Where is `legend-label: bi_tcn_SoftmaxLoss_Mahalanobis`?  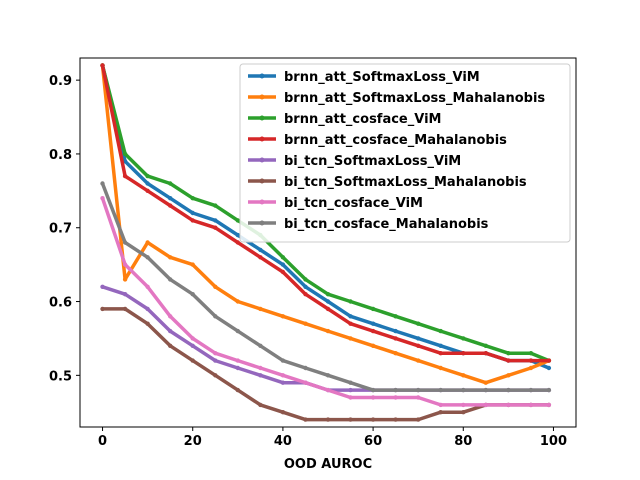
legend-label: bi_tcn_SoftmaxLoss_Mahalanobis is located at coordinates (405, 182).